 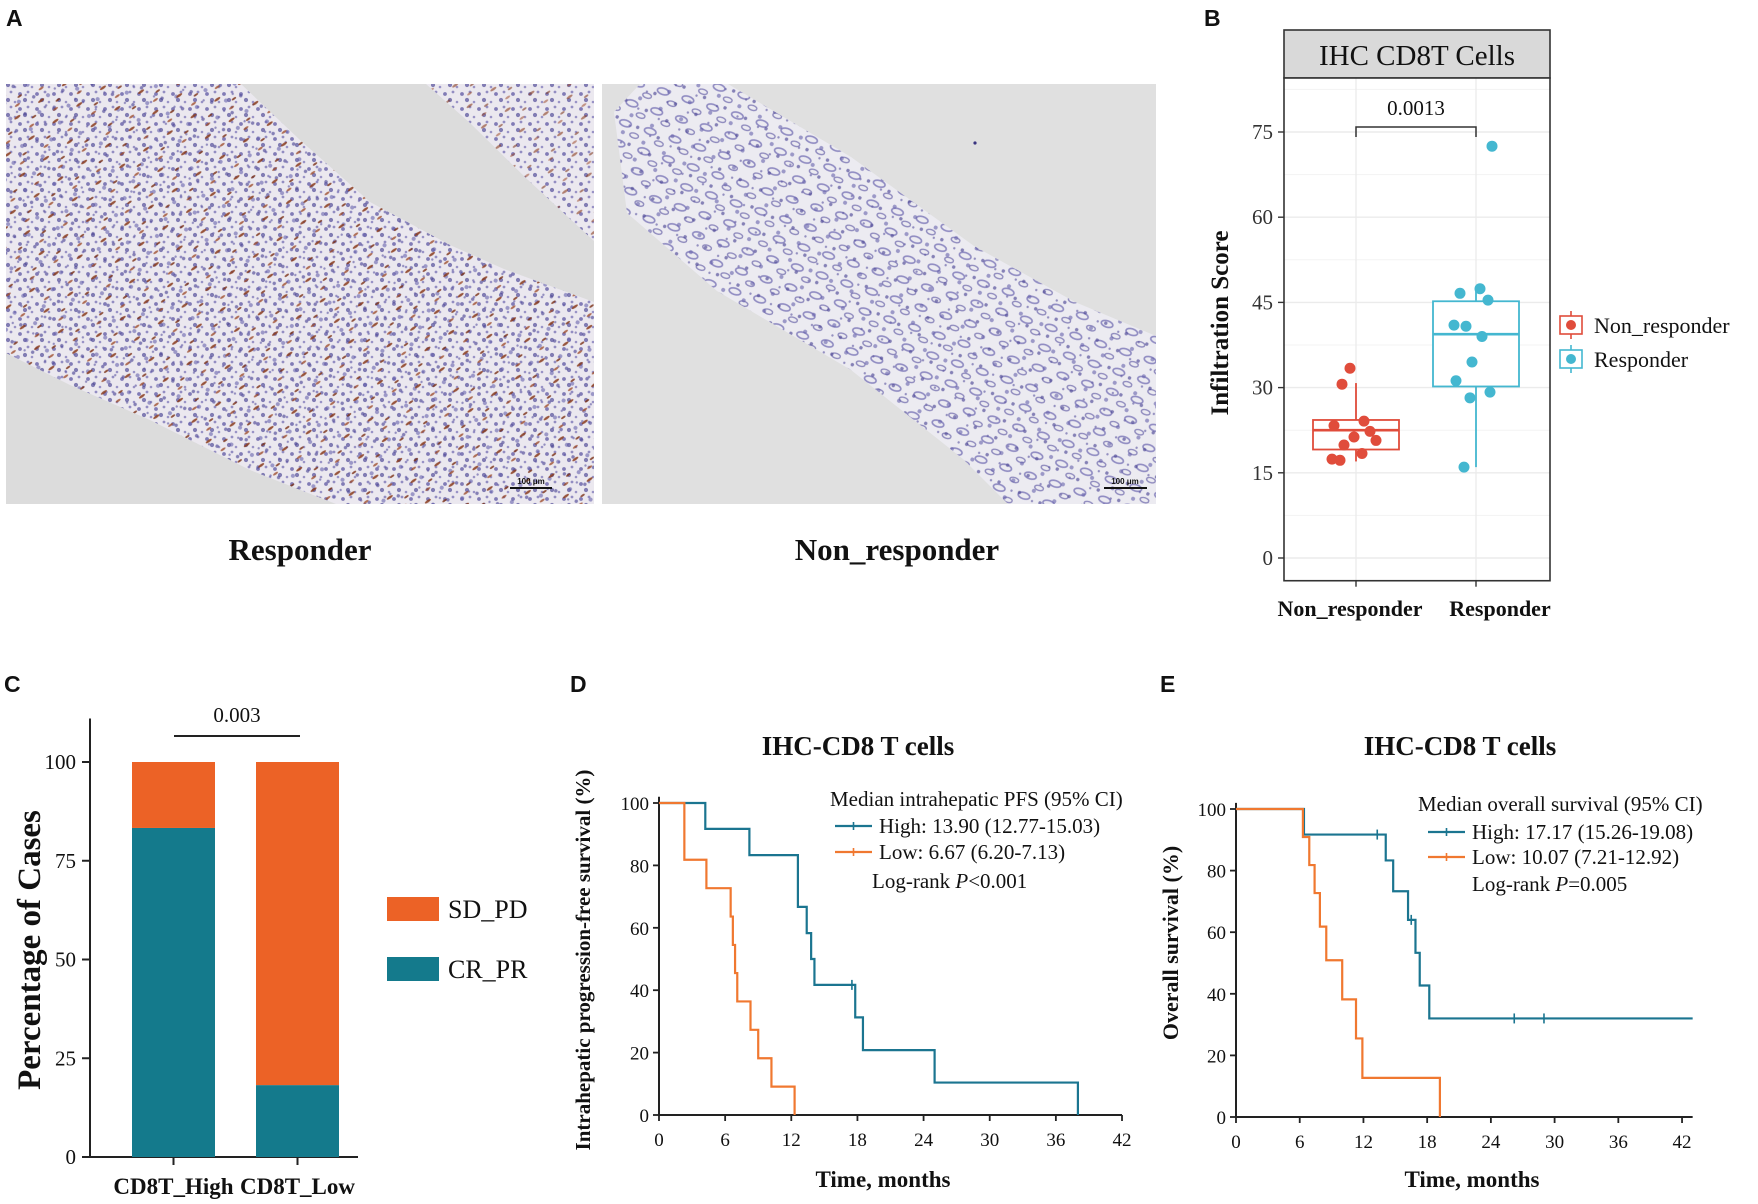 I want to click on scale-bar-label: 100 μm, so click(x=531, y=481).